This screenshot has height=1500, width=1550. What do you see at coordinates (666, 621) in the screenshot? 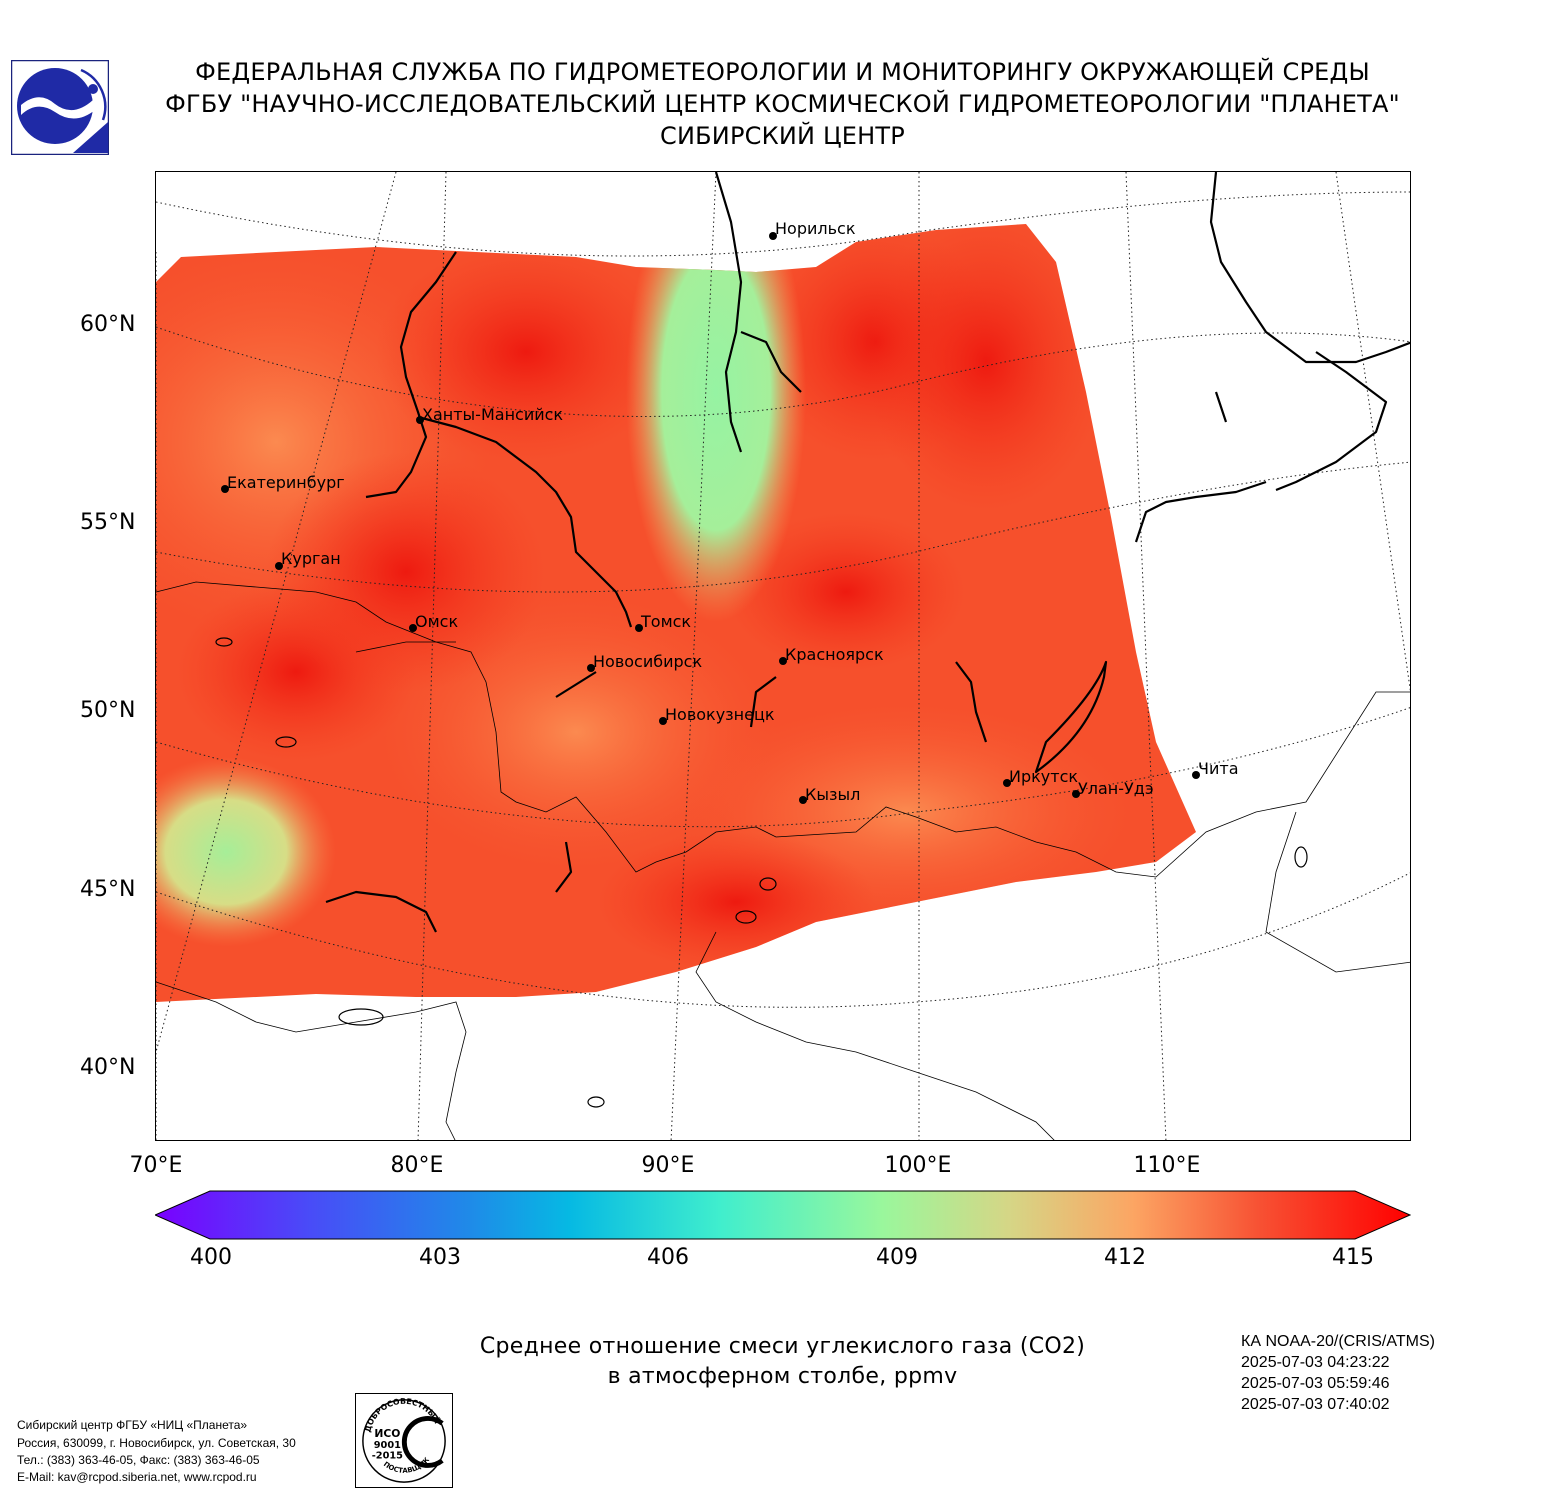
I see `city-label-tomsk: Томск` at bounding box center [666, 621].